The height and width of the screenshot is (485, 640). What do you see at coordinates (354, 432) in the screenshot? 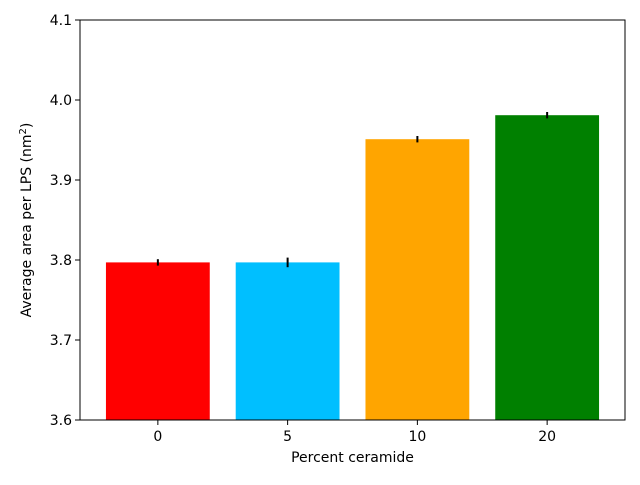
I see `x-axis: 0 5 10 20` at bounding box center [354, 432].